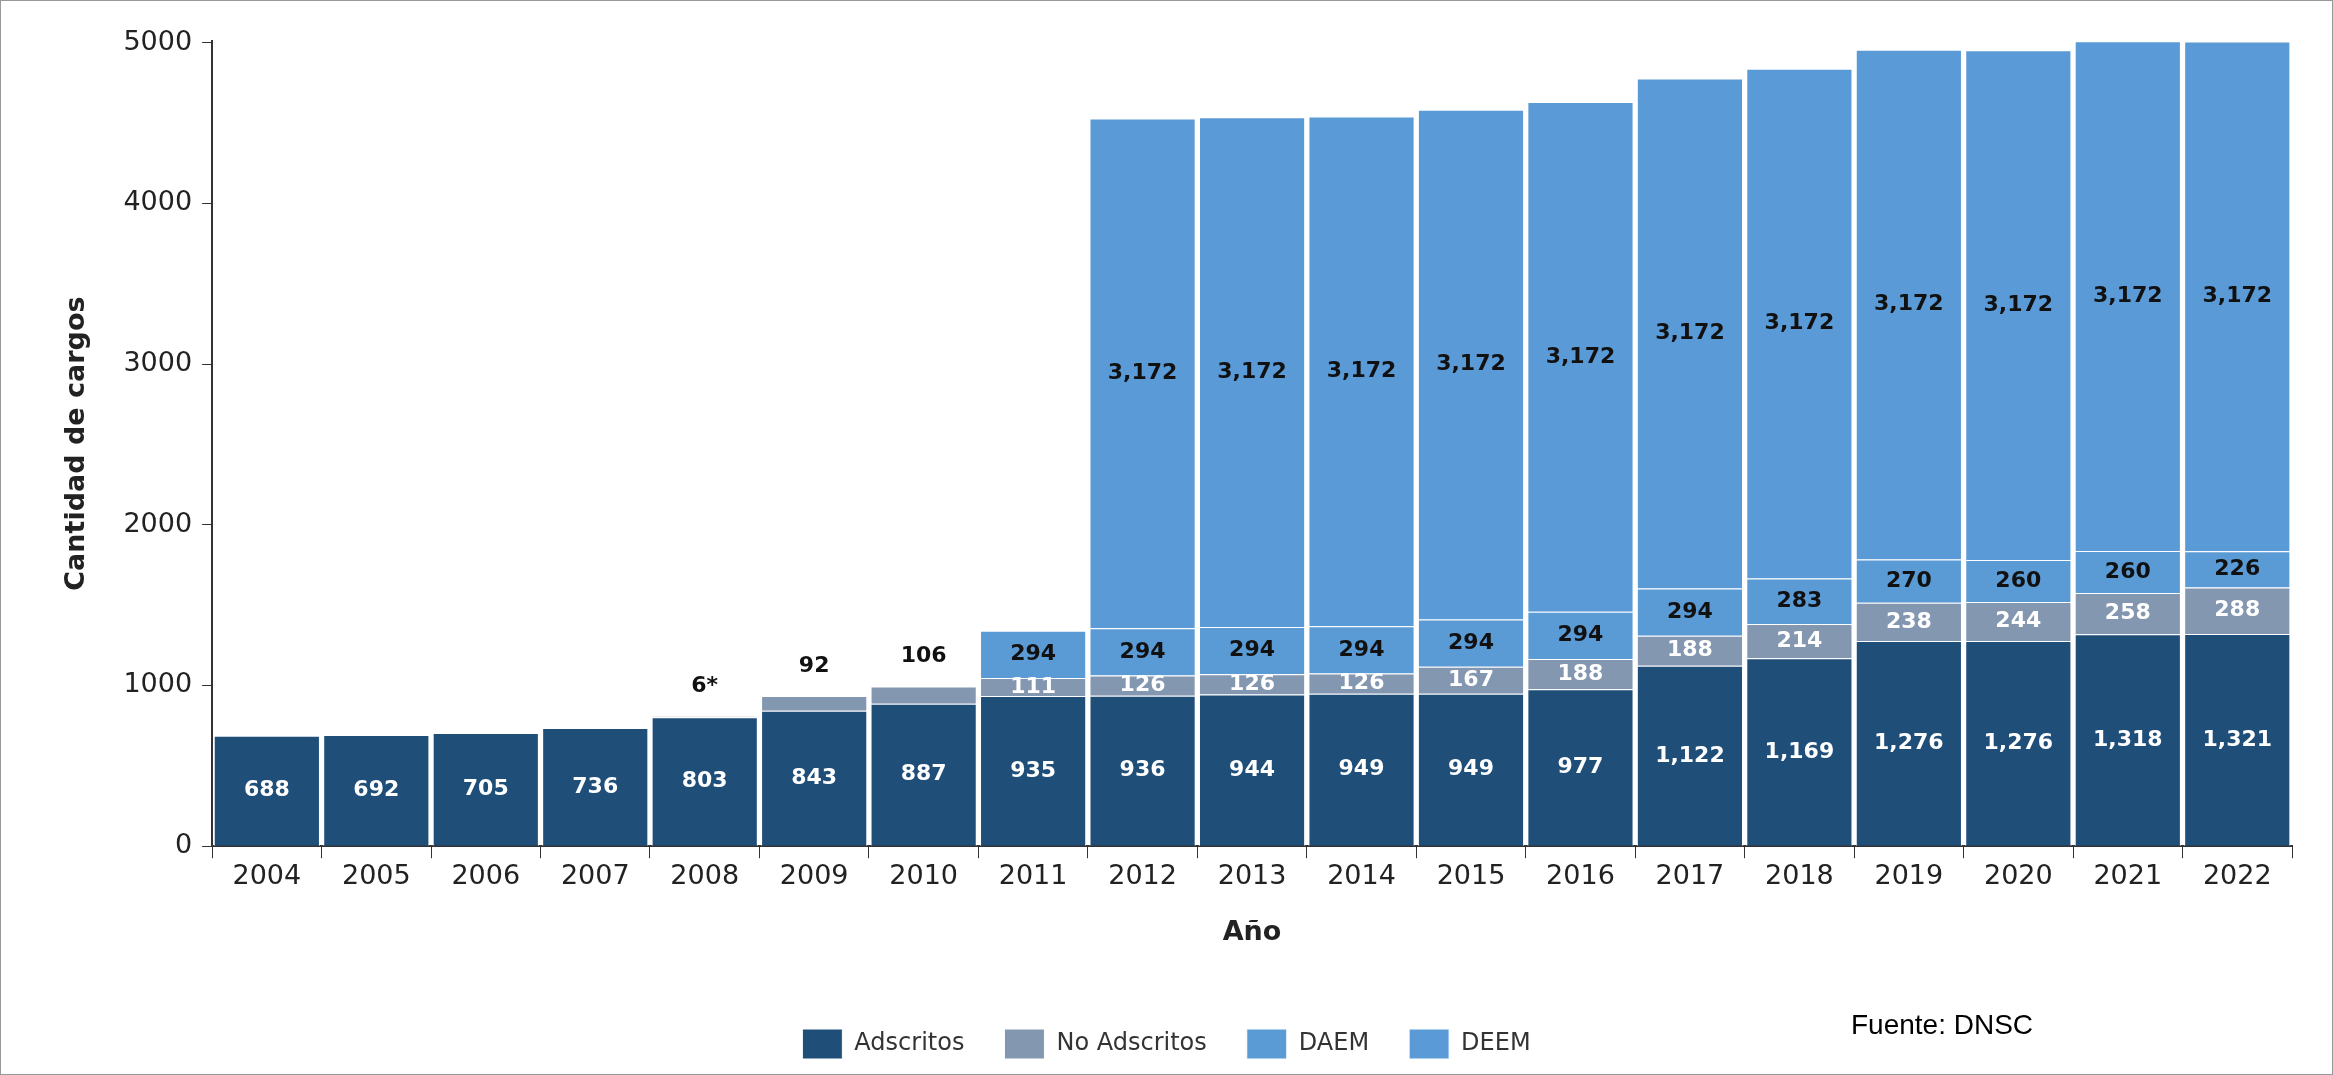 The image size is (2333, 1075). Describe the element at coordinates (158, 201) in the screenshot. I see `y-tick-label: 4000` at that location.